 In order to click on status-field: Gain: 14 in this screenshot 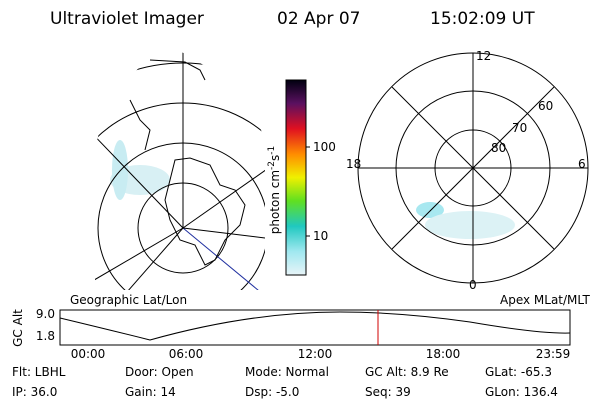, I will do `click(150, 392)`.